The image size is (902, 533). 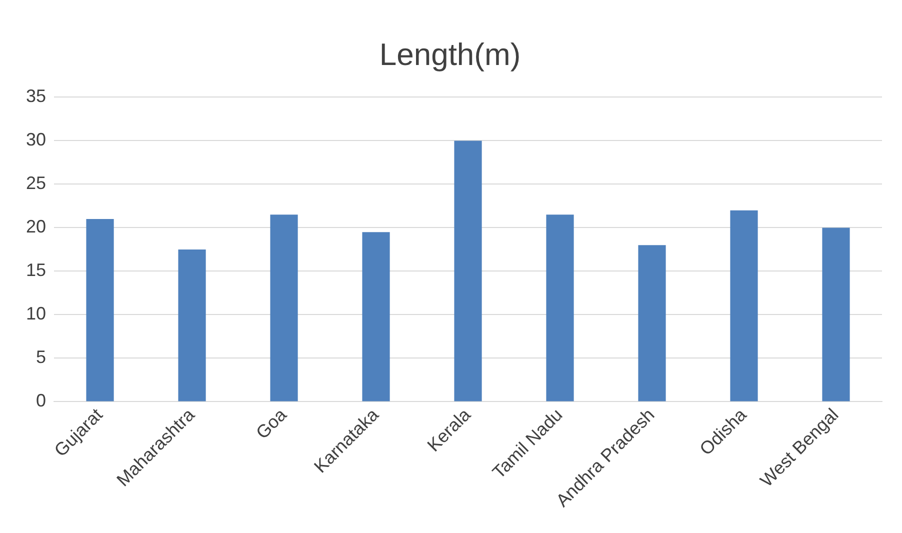 What do you see at coordinates (36, 140) in the screenshot?
I see `y-tick-label: 30` at bounding box center [36, 140].